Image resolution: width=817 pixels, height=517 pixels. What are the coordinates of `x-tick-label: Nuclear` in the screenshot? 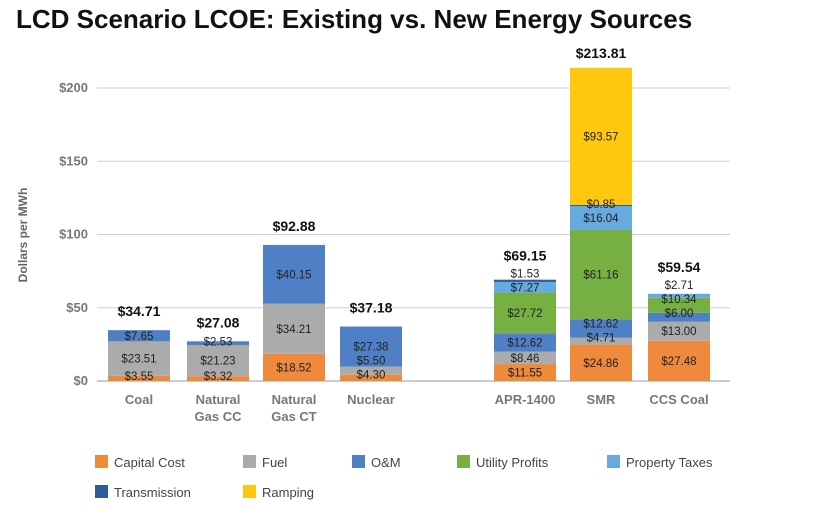 It's located at (371, 399).